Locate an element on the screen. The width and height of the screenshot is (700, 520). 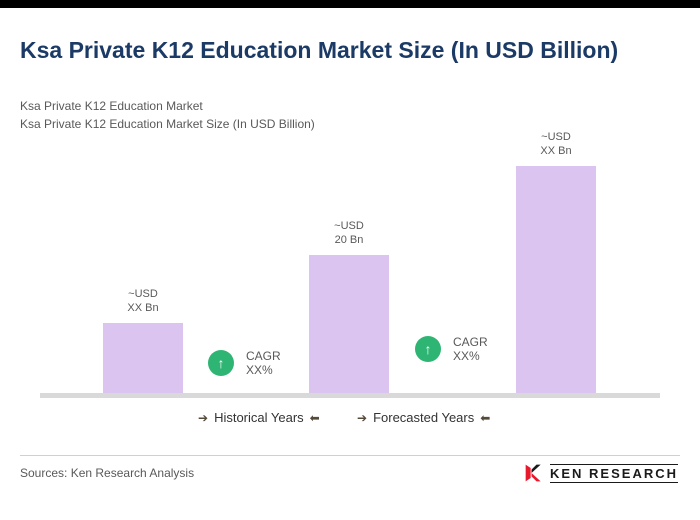
bar-label-line2: 20 Bn is located at coordinates (349, 240).